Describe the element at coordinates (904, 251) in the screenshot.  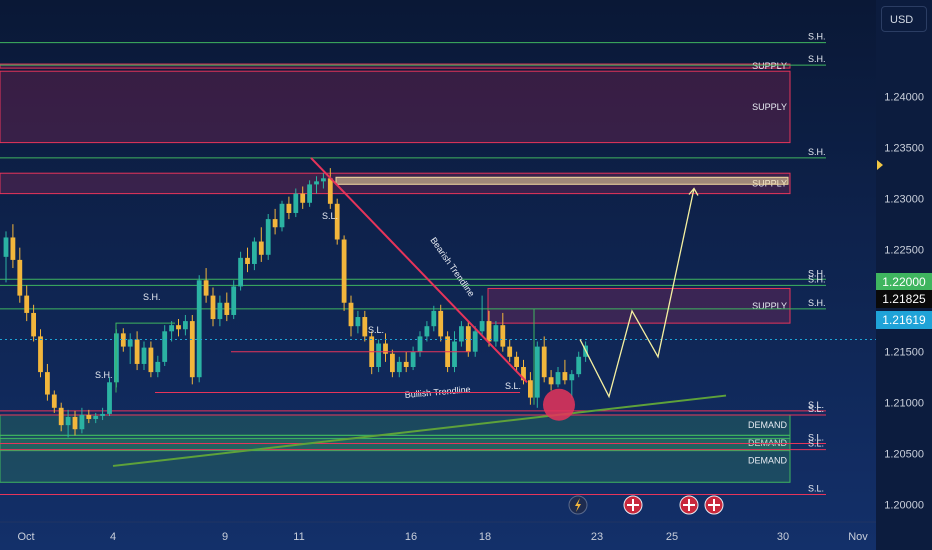
I see `price-tick-label: 1.22500` at that location.